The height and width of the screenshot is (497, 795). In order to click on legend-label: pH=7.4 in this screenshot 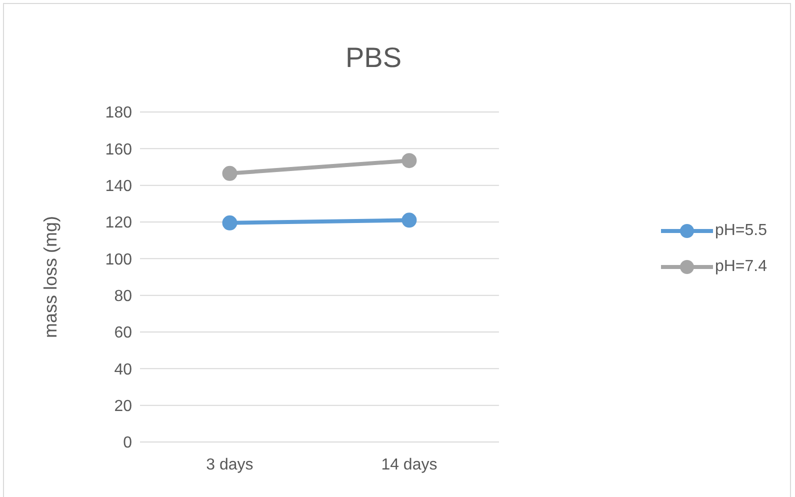, I will do `click(740, 267)`.